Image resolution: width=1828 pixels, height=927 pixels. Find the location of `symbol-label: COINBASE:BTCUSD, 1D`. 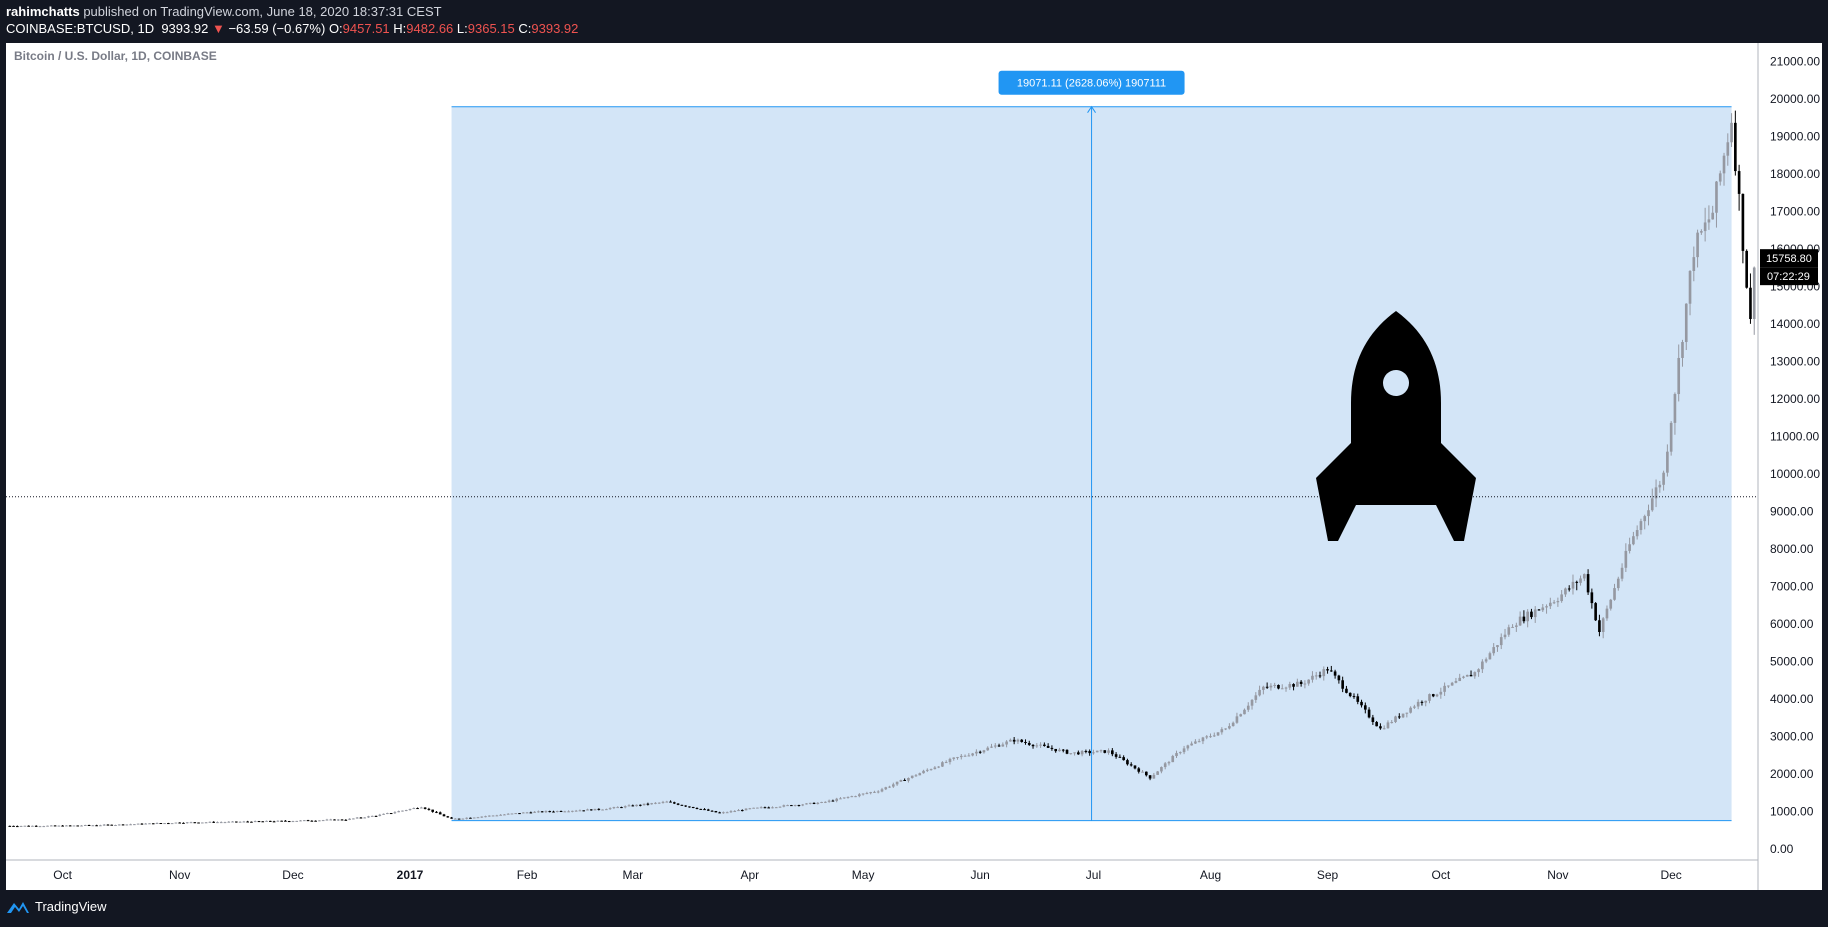

symbol-label: COINBASE:BTCUSD, 1D is located at coordinates (80, 28).